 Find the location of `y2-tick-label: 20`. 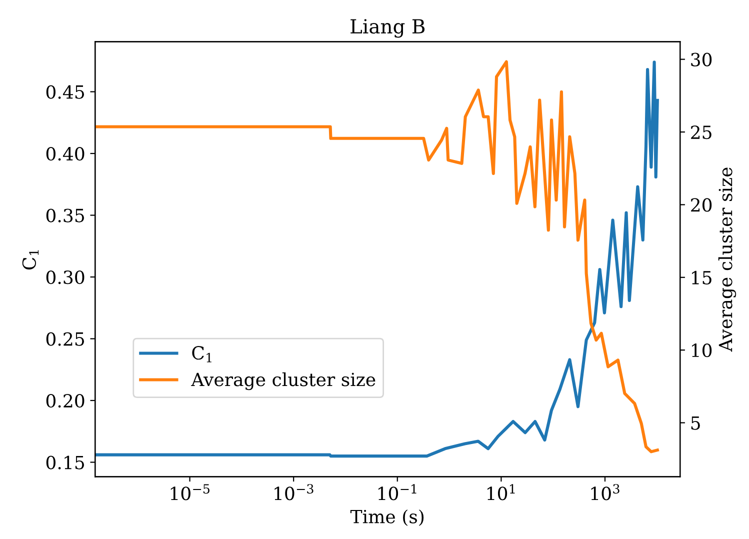

y2-tick-label: 20 is located at coordinates (701, 205).